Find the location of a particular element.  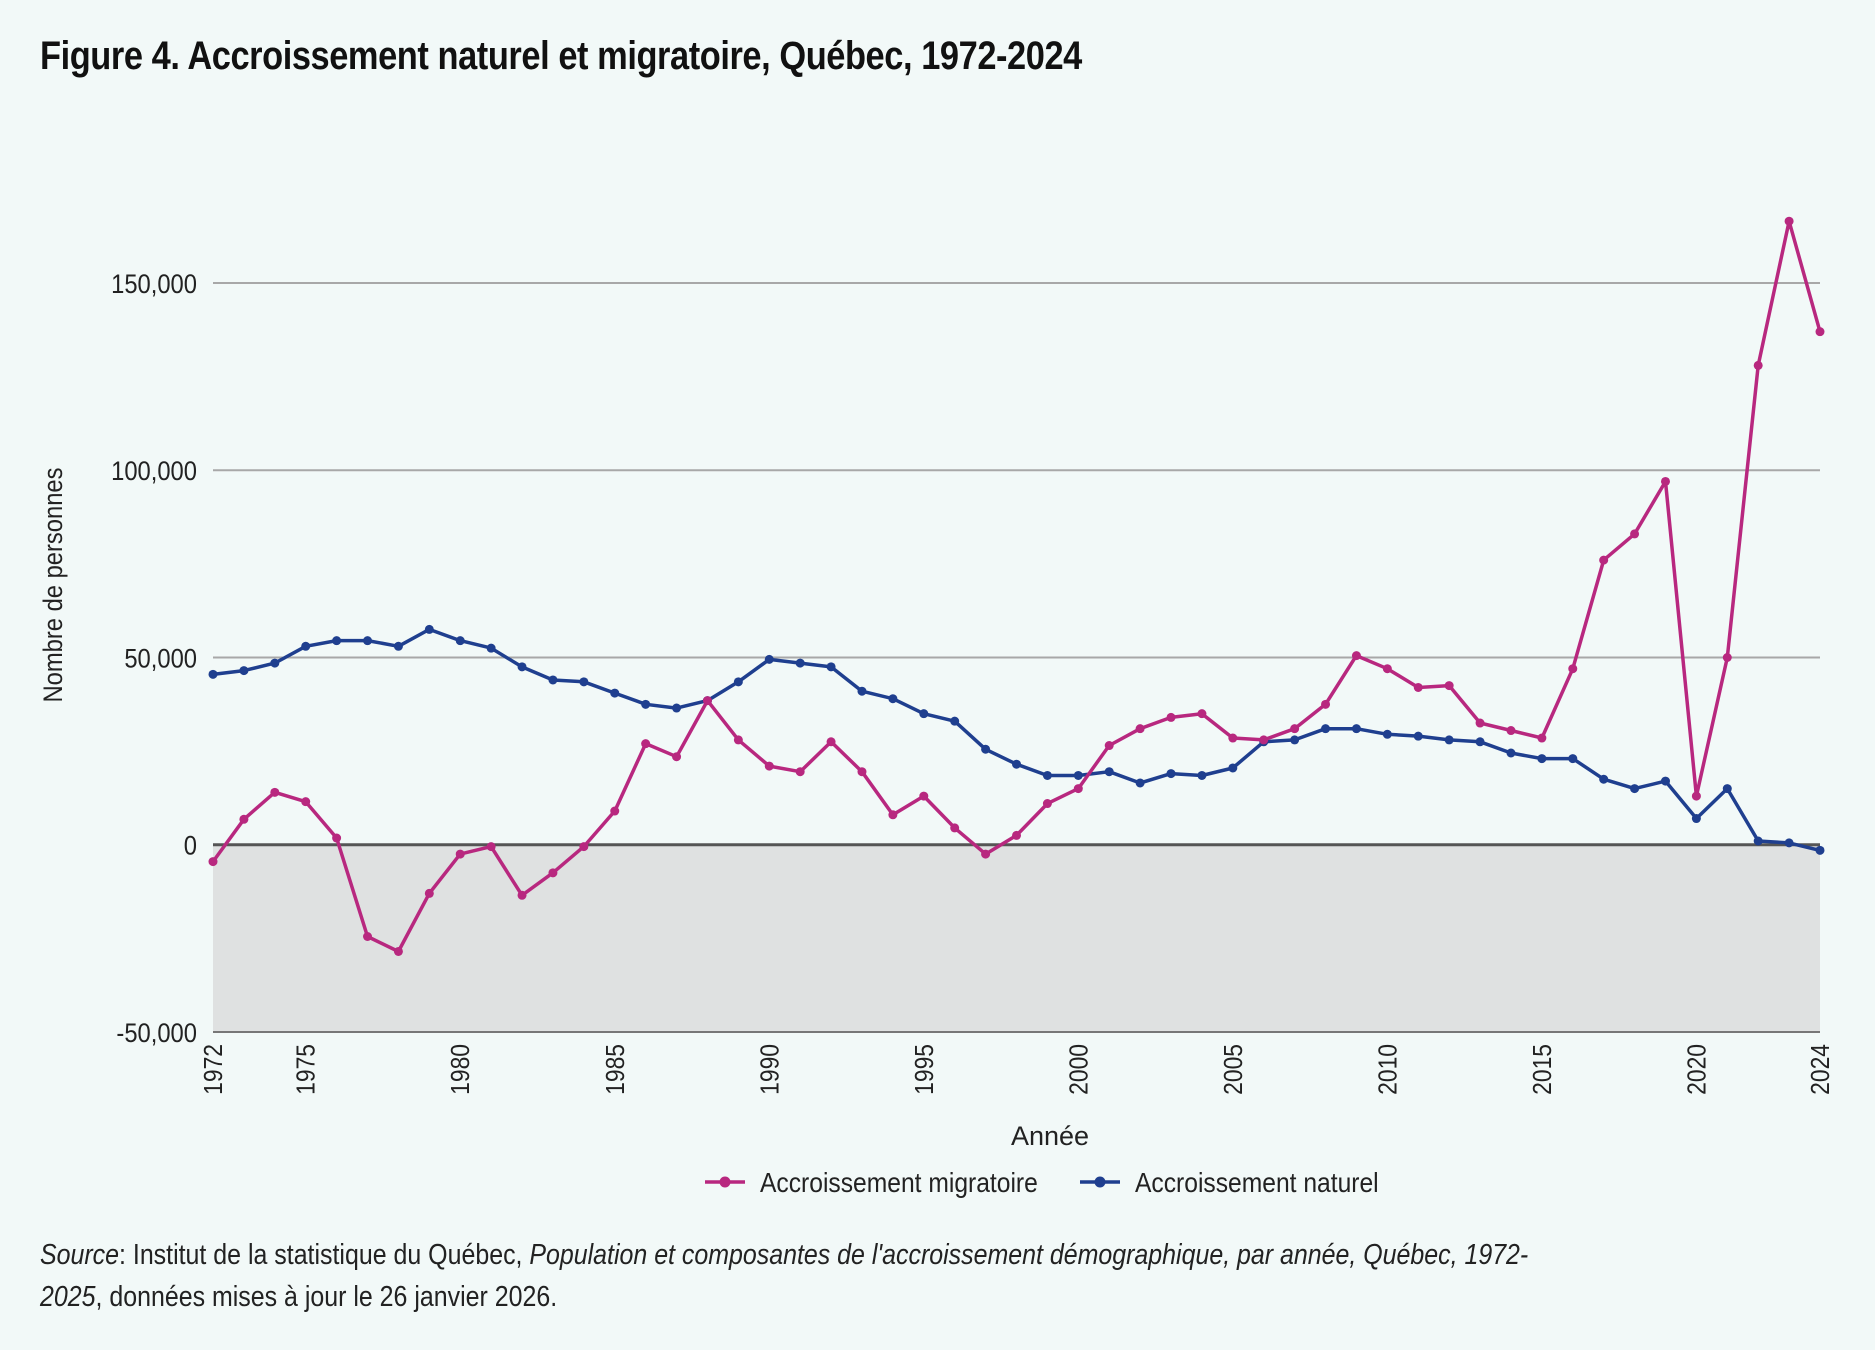

legend-label: Accroissement naturel is located at coordinates (1257, 1183).